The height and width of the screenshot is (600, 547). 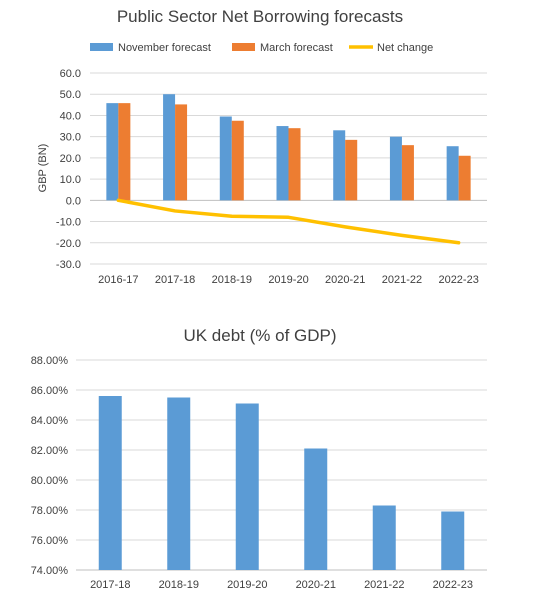 I want to click on legend-label: Net change, so click(x=405, y=48).